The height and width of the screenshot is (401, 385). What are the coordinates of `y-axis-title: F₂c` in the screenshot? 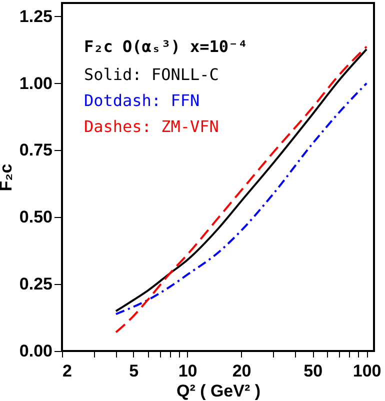 It's located at (8, 178).